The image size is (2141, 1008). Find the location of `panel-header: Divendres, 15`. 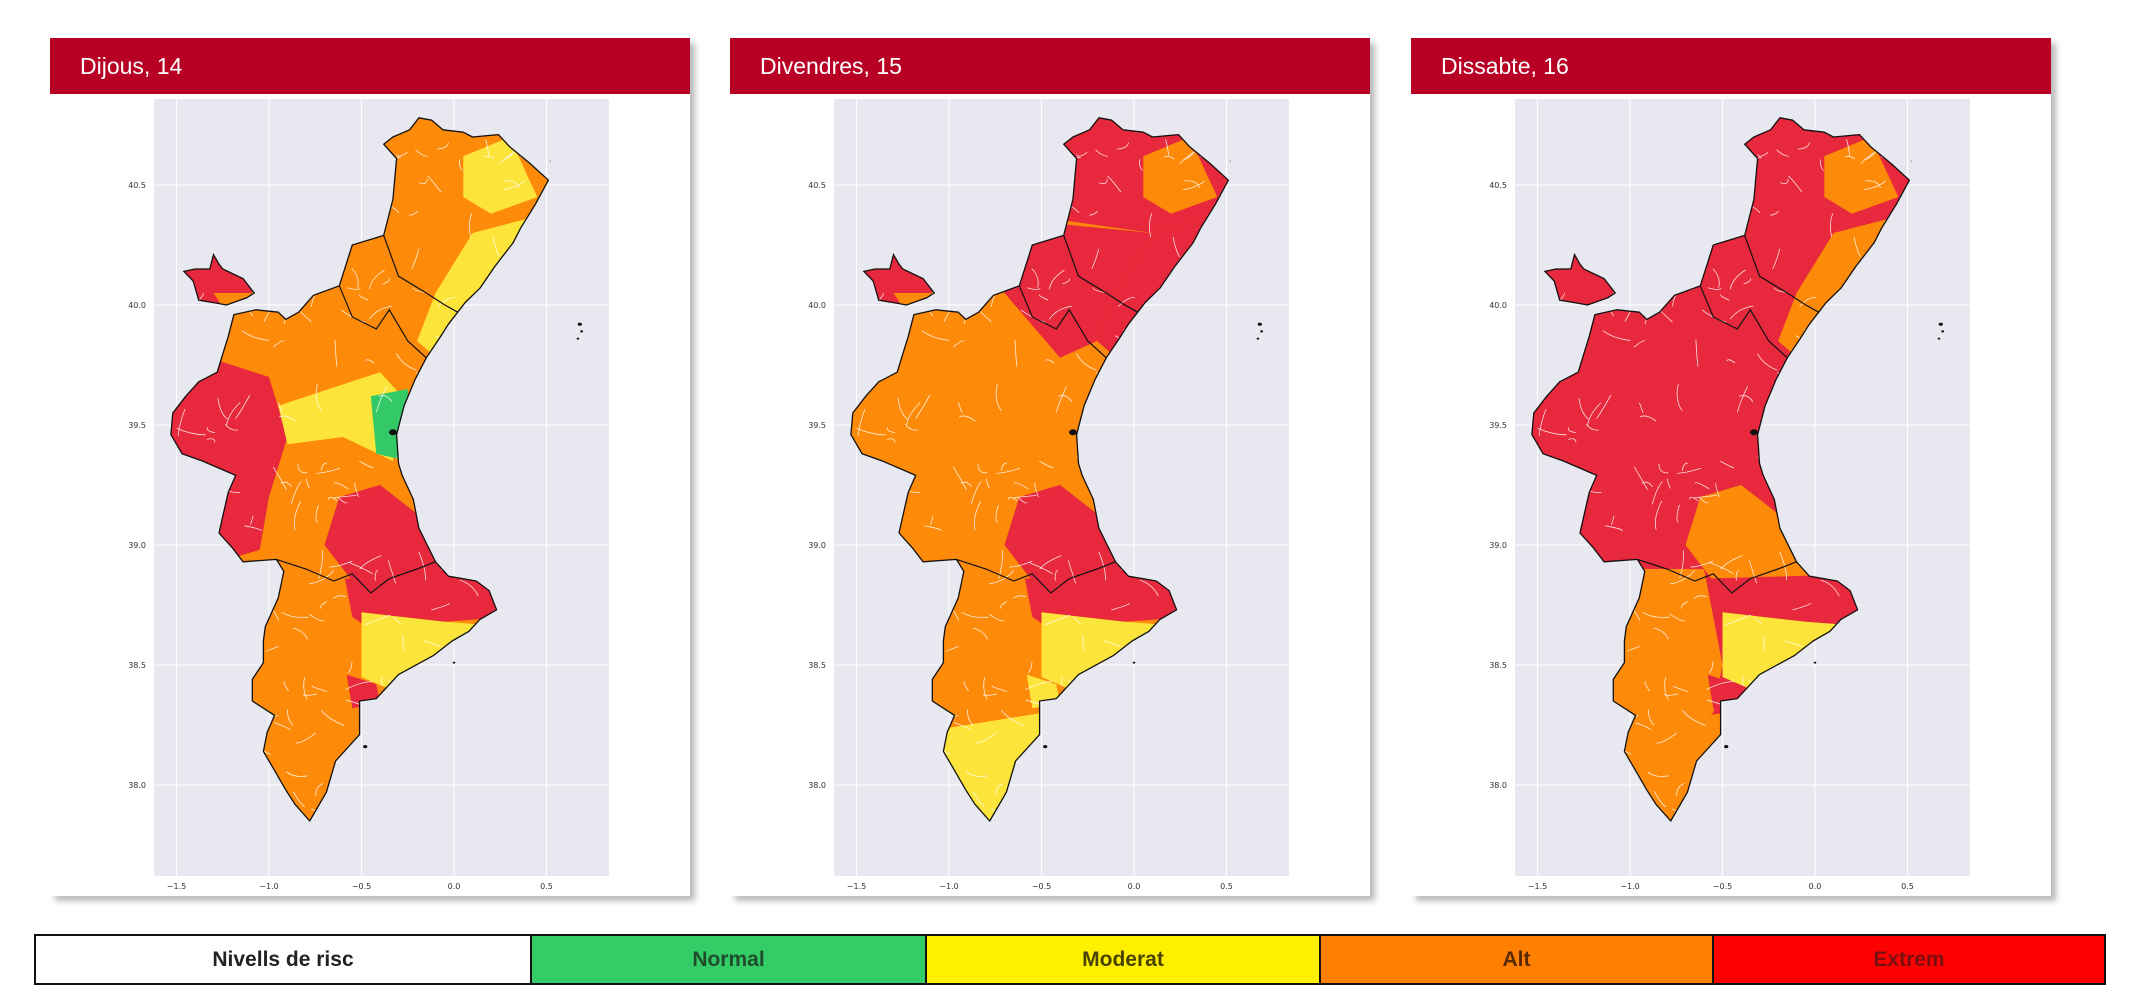

panel-header: Divendres, 15 is located at coordinates (1050, 66).